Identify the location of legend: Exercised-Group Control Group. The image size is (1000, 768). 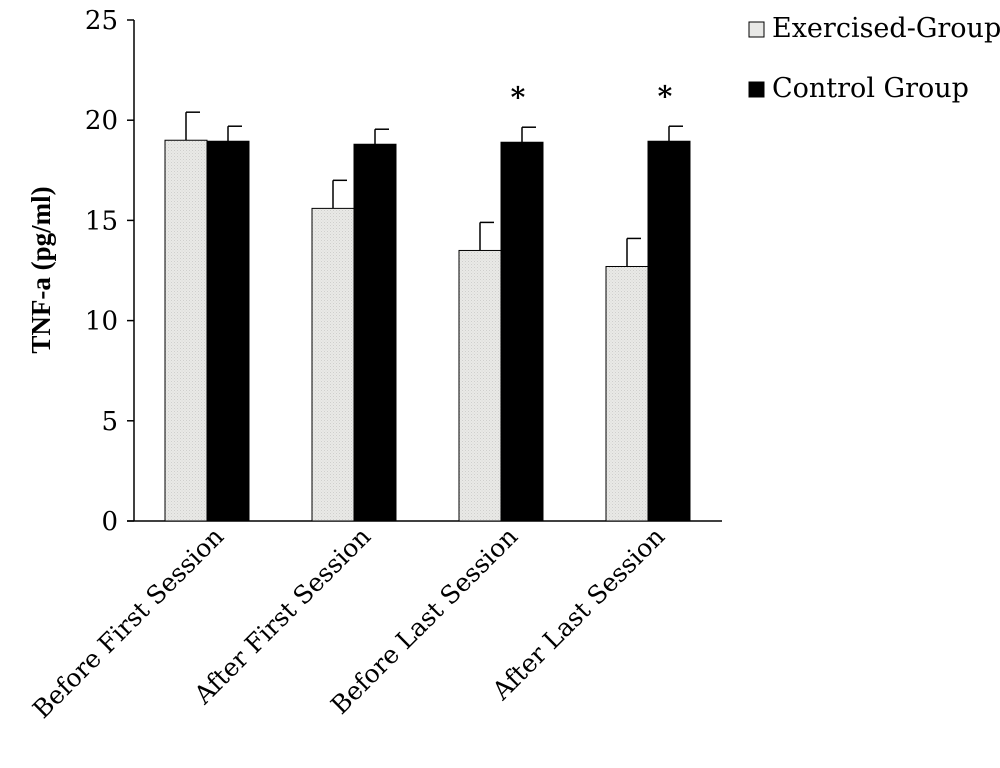
(874, 58).